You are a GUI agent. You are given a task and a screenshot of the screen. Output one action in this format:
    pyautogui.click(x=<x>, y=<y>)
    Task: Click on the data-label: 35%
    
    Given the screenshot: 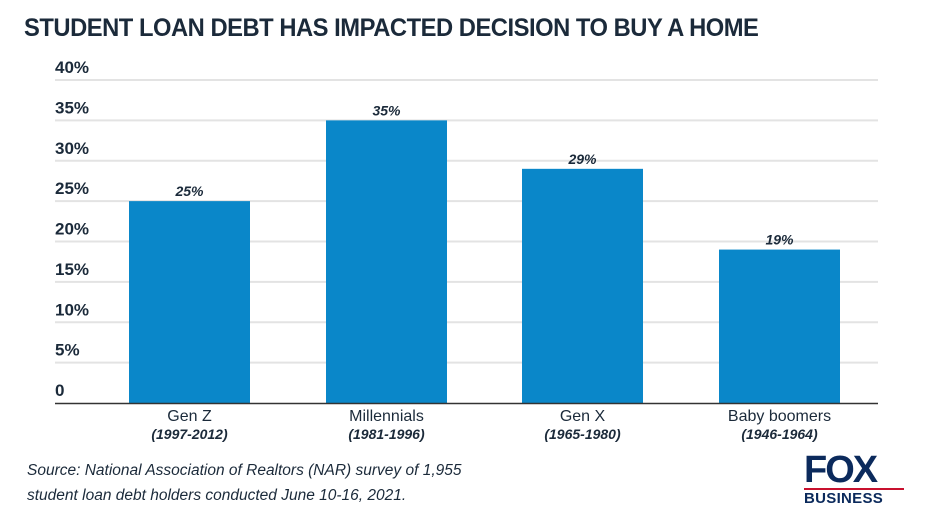 What is the action you would take?
    pyautogui.click(x=386, y=110)
    